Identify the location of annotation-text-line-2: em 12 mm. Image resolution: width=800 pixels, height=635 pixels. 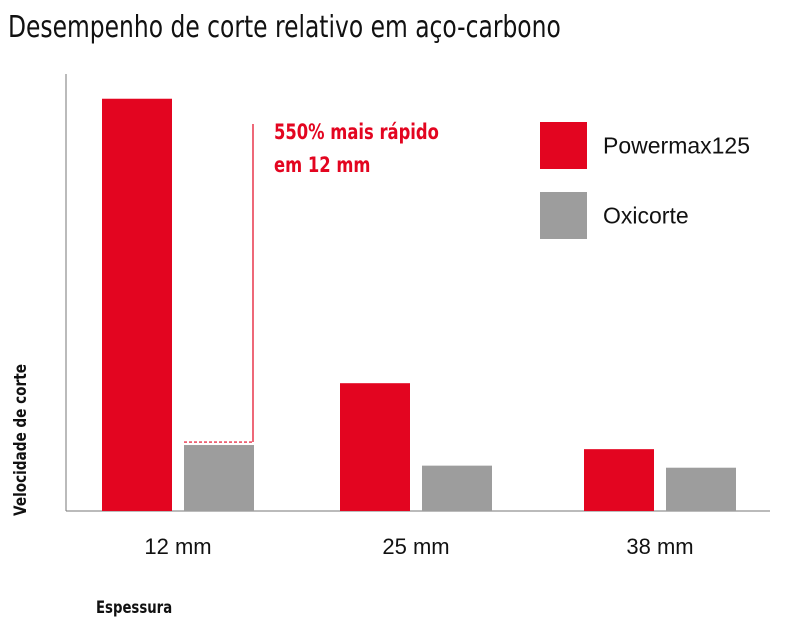
(322, 165).